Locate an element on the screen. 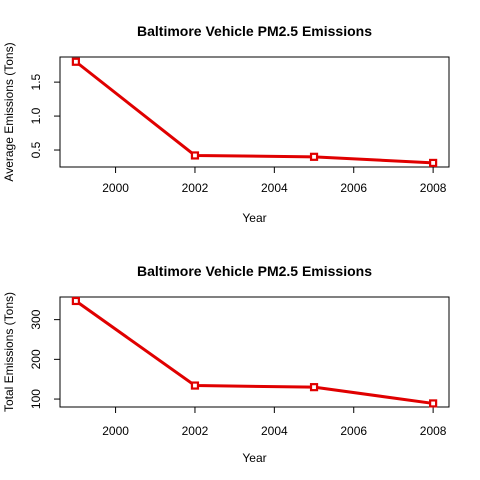 The width and height of the screenshot is (480, 480). y-tick-label: 100 is located at coordinates (36, 399).